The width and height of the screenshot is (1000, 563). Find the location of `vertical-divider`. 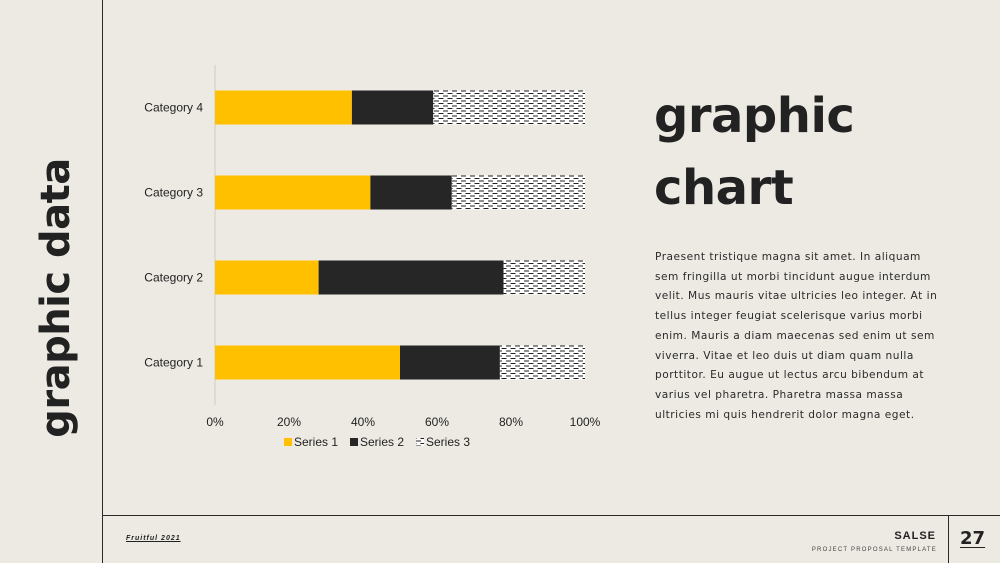

vertical-divider is located at coordinates (102, 281).